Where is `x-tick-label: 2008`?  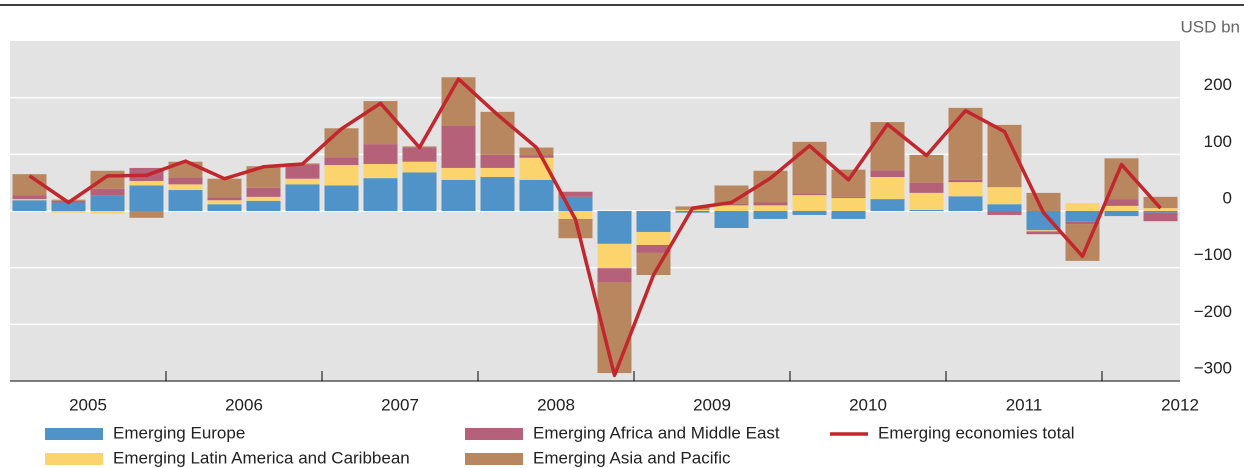 x-tick-label: 2008 is located at coordinates (556, 404).